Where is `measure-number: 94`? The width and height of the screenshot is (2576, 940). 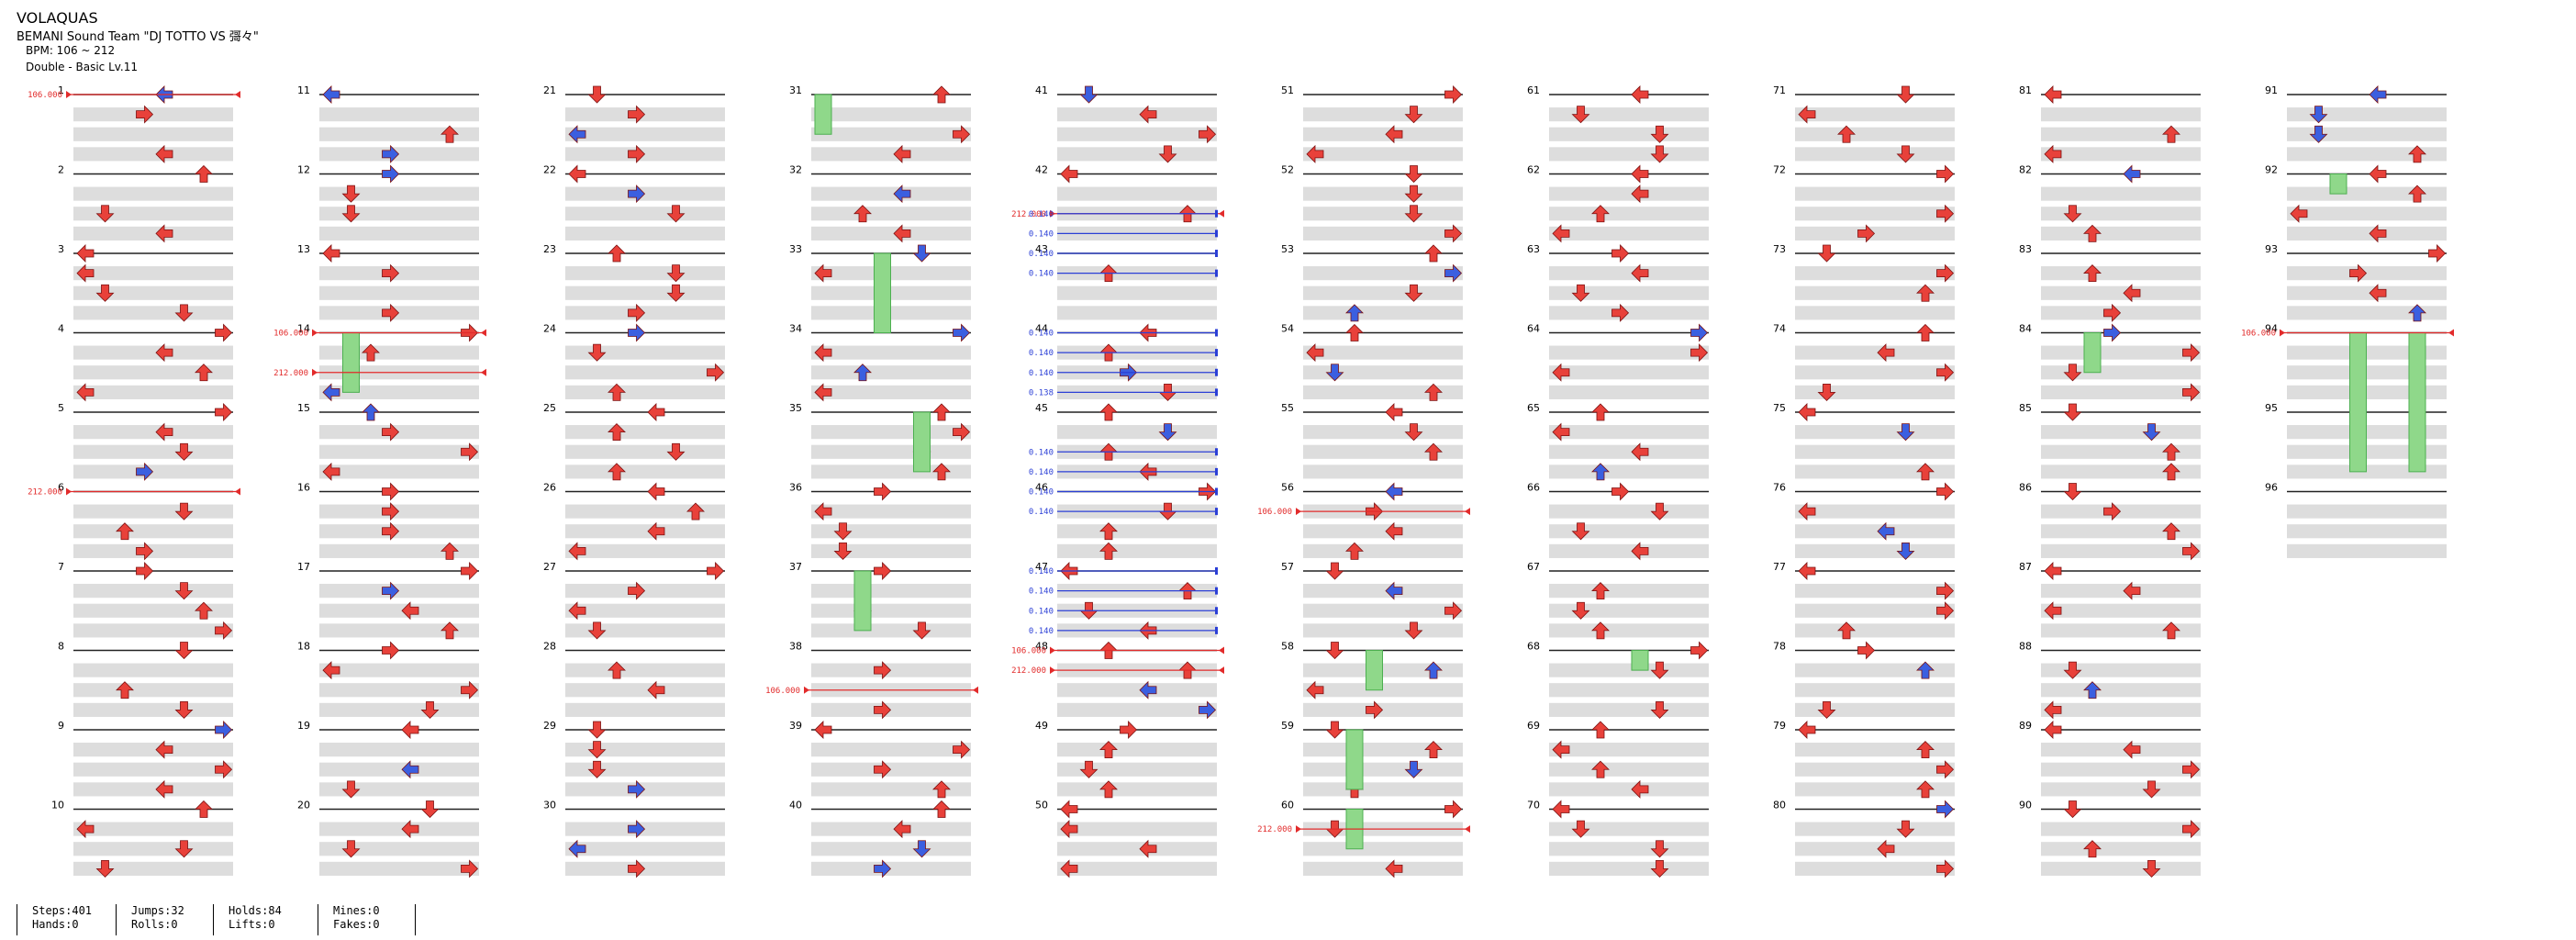
measure-number: 94 is located at coordinates (2271, 329).